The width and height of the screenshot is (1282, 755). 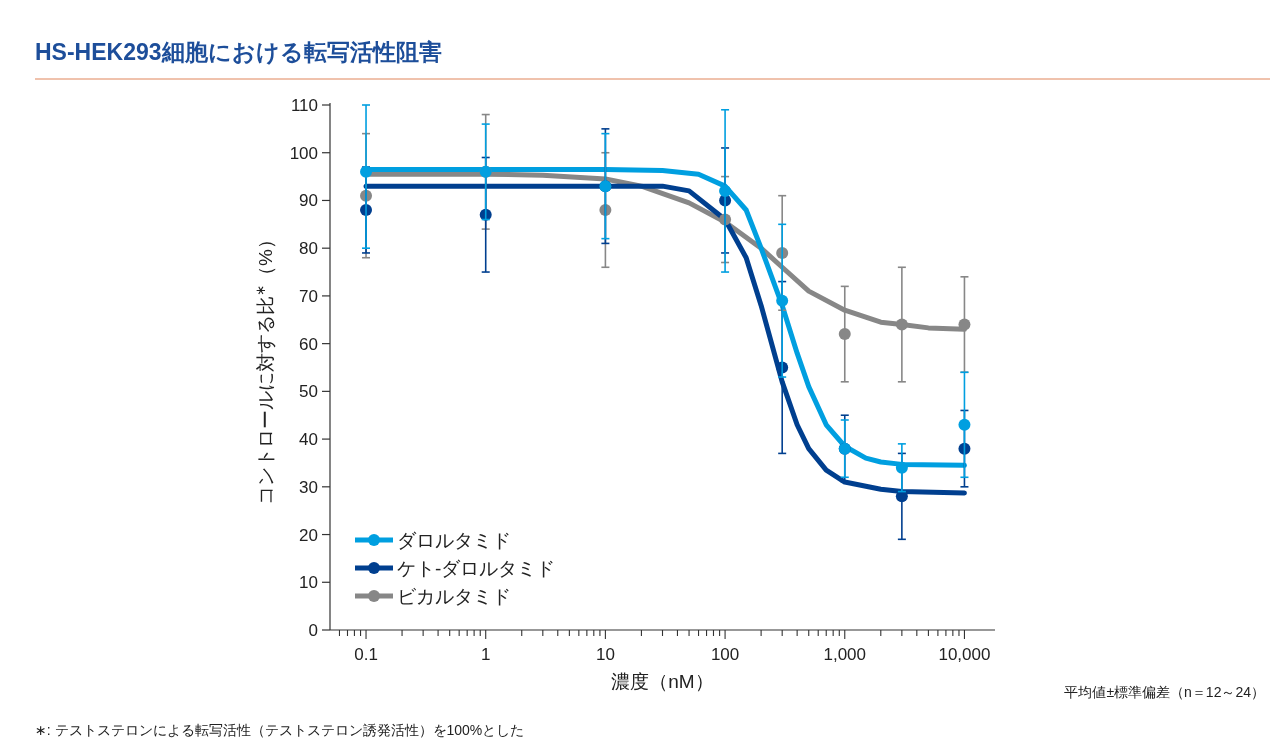 What do you see at coordinates (845, 654) in the screenshot?
I see `x-tick-label: 1,000` at bounding box center [845, 654].